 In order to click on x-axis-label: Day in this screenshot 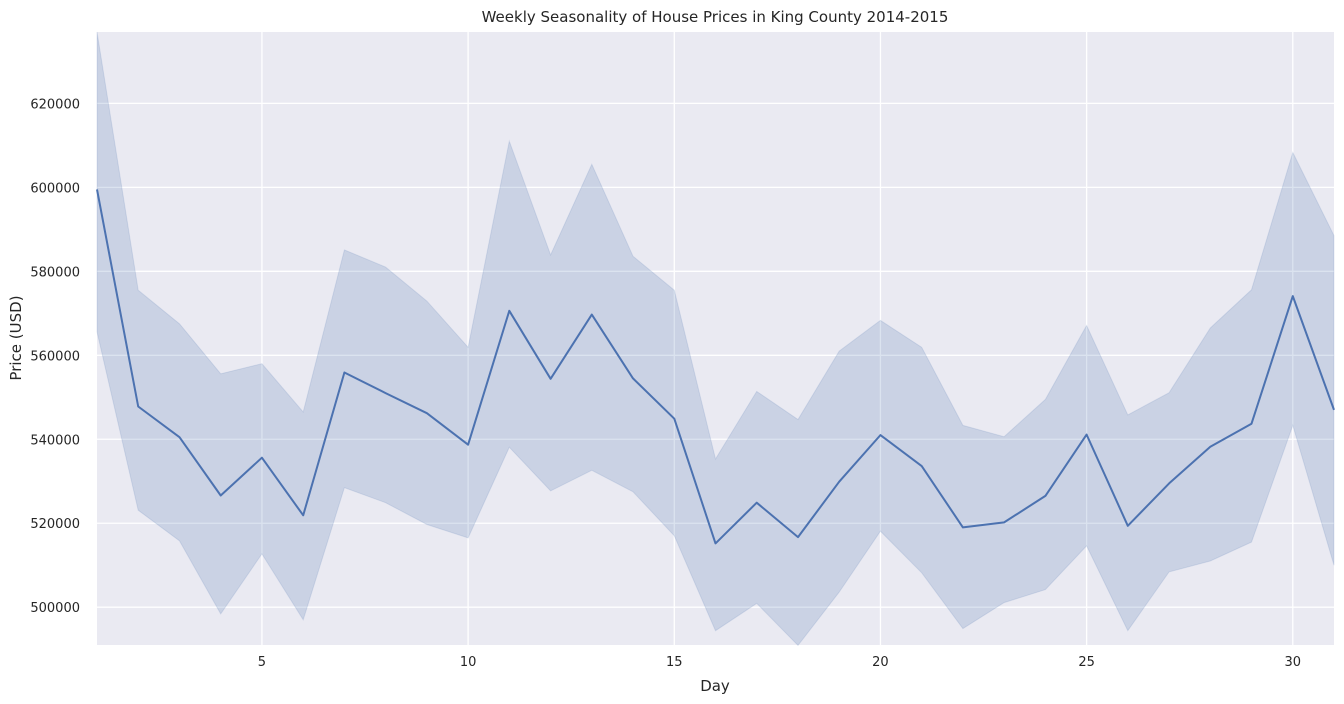, I will do `click(715, 686)`.